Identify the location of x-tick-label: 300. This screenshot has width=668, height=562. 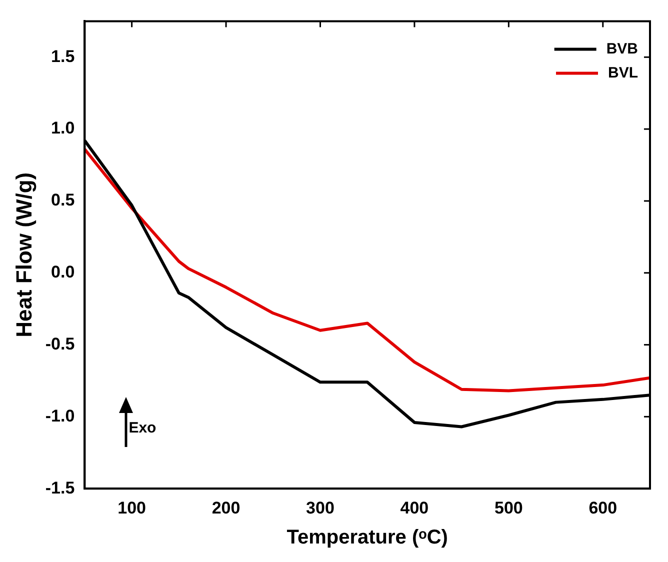
(320, 508).